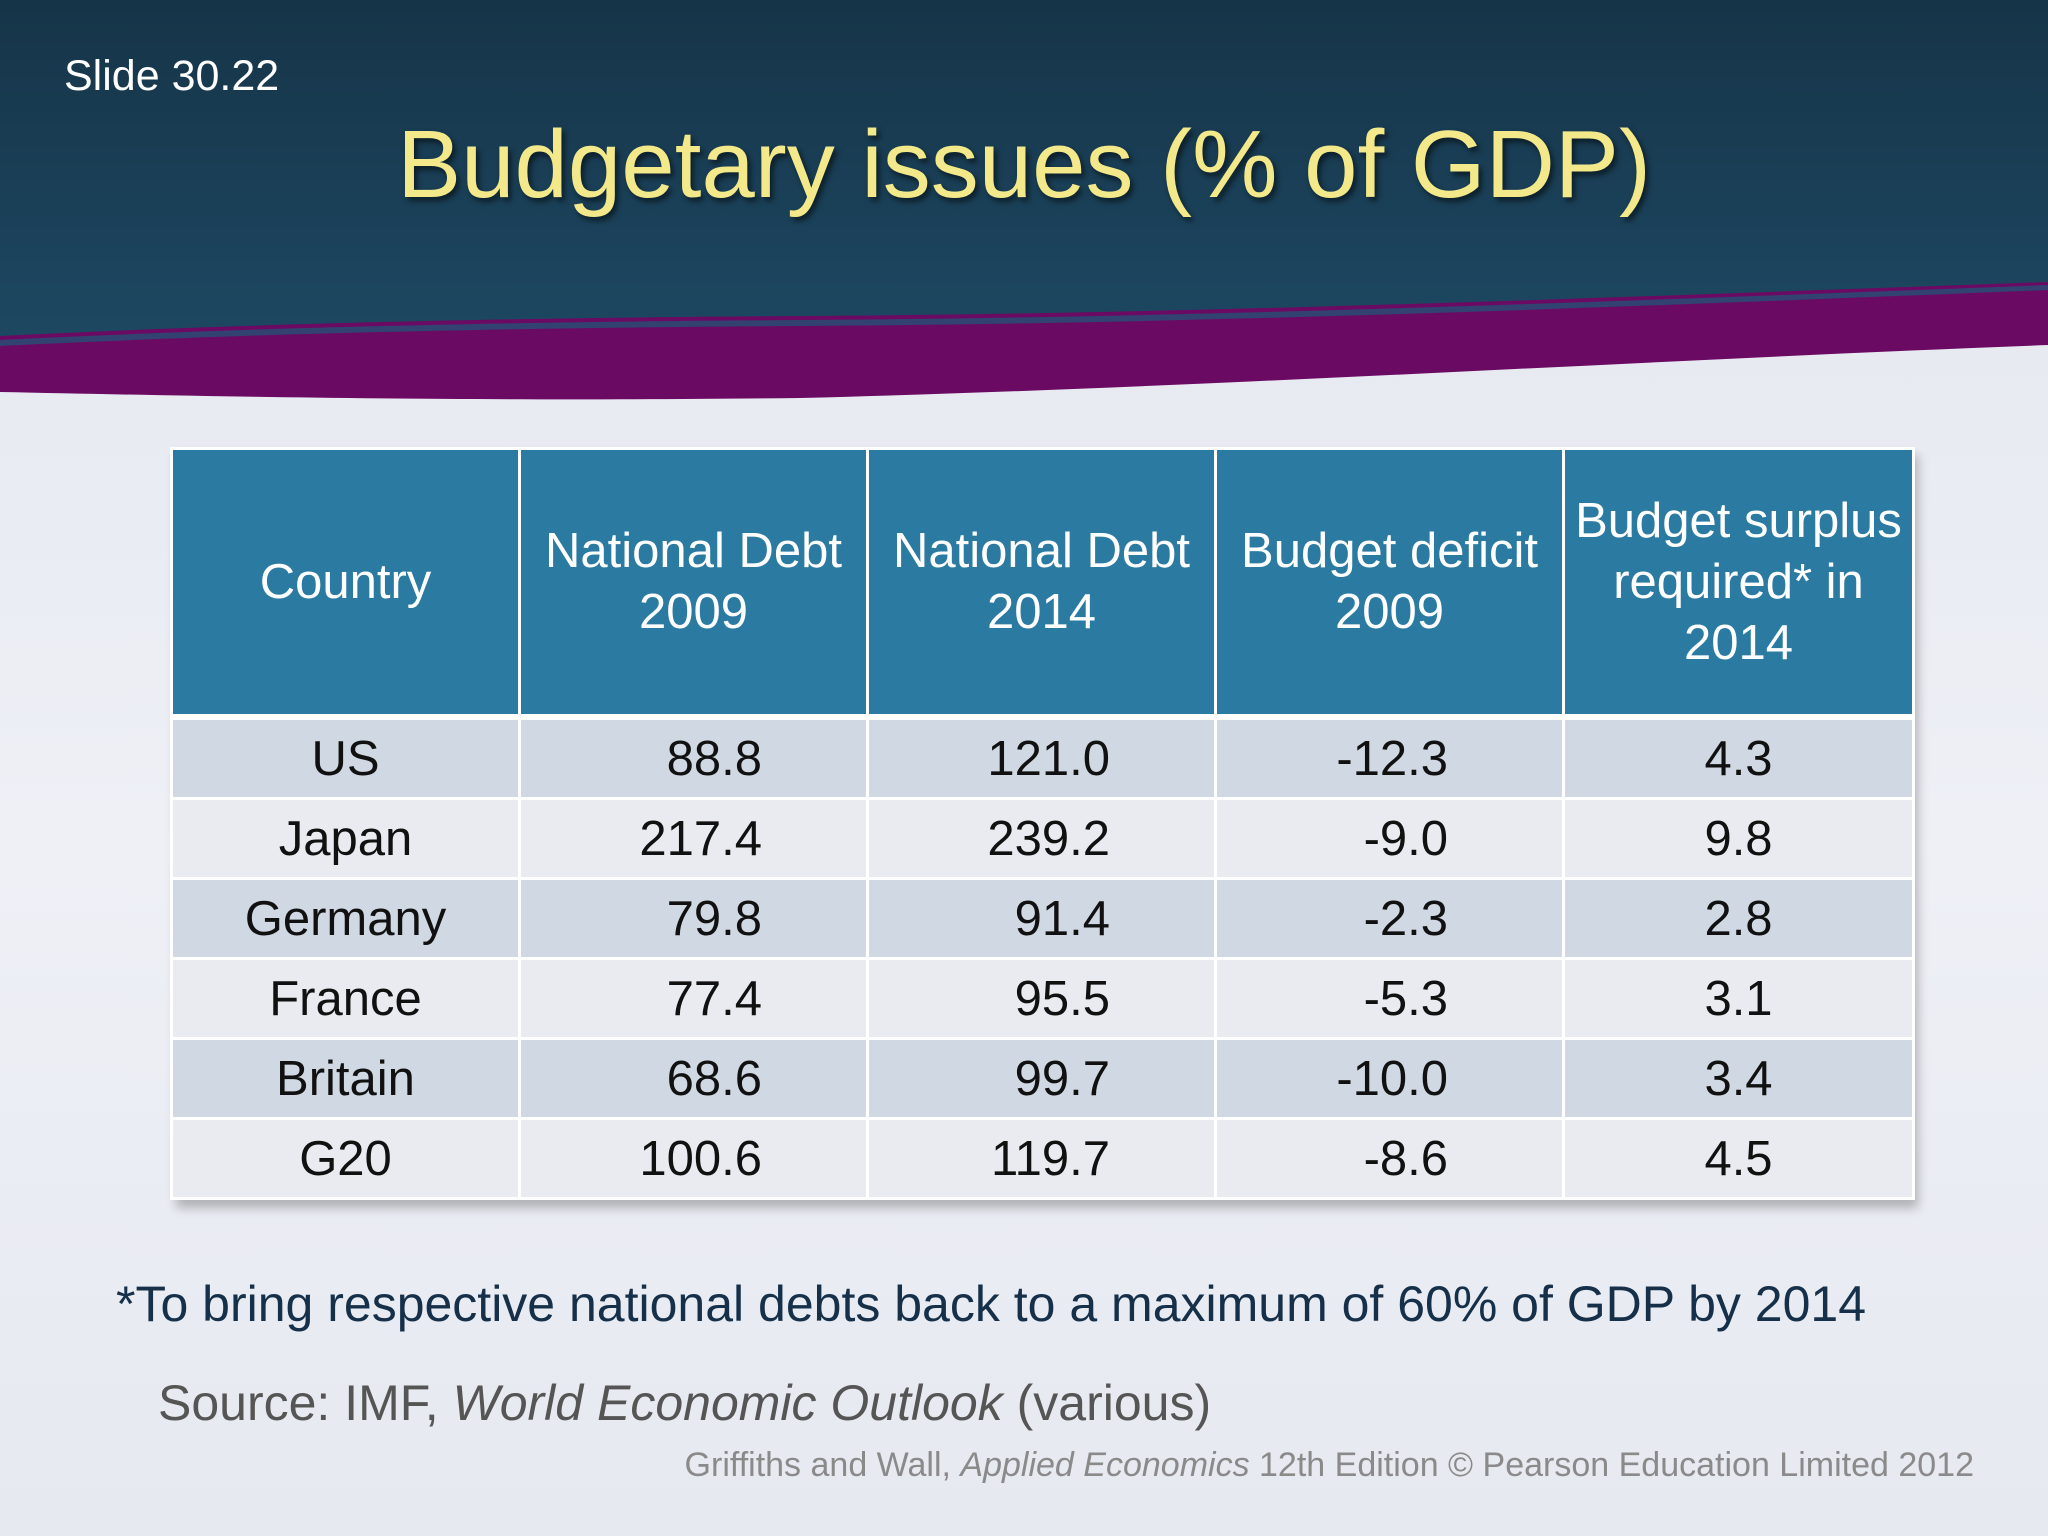 The image size is (2048, 1536). Describe the element at coordinates (693, 838) in the screenshot. I see `cell-debt-2009: 217.4` at that location.